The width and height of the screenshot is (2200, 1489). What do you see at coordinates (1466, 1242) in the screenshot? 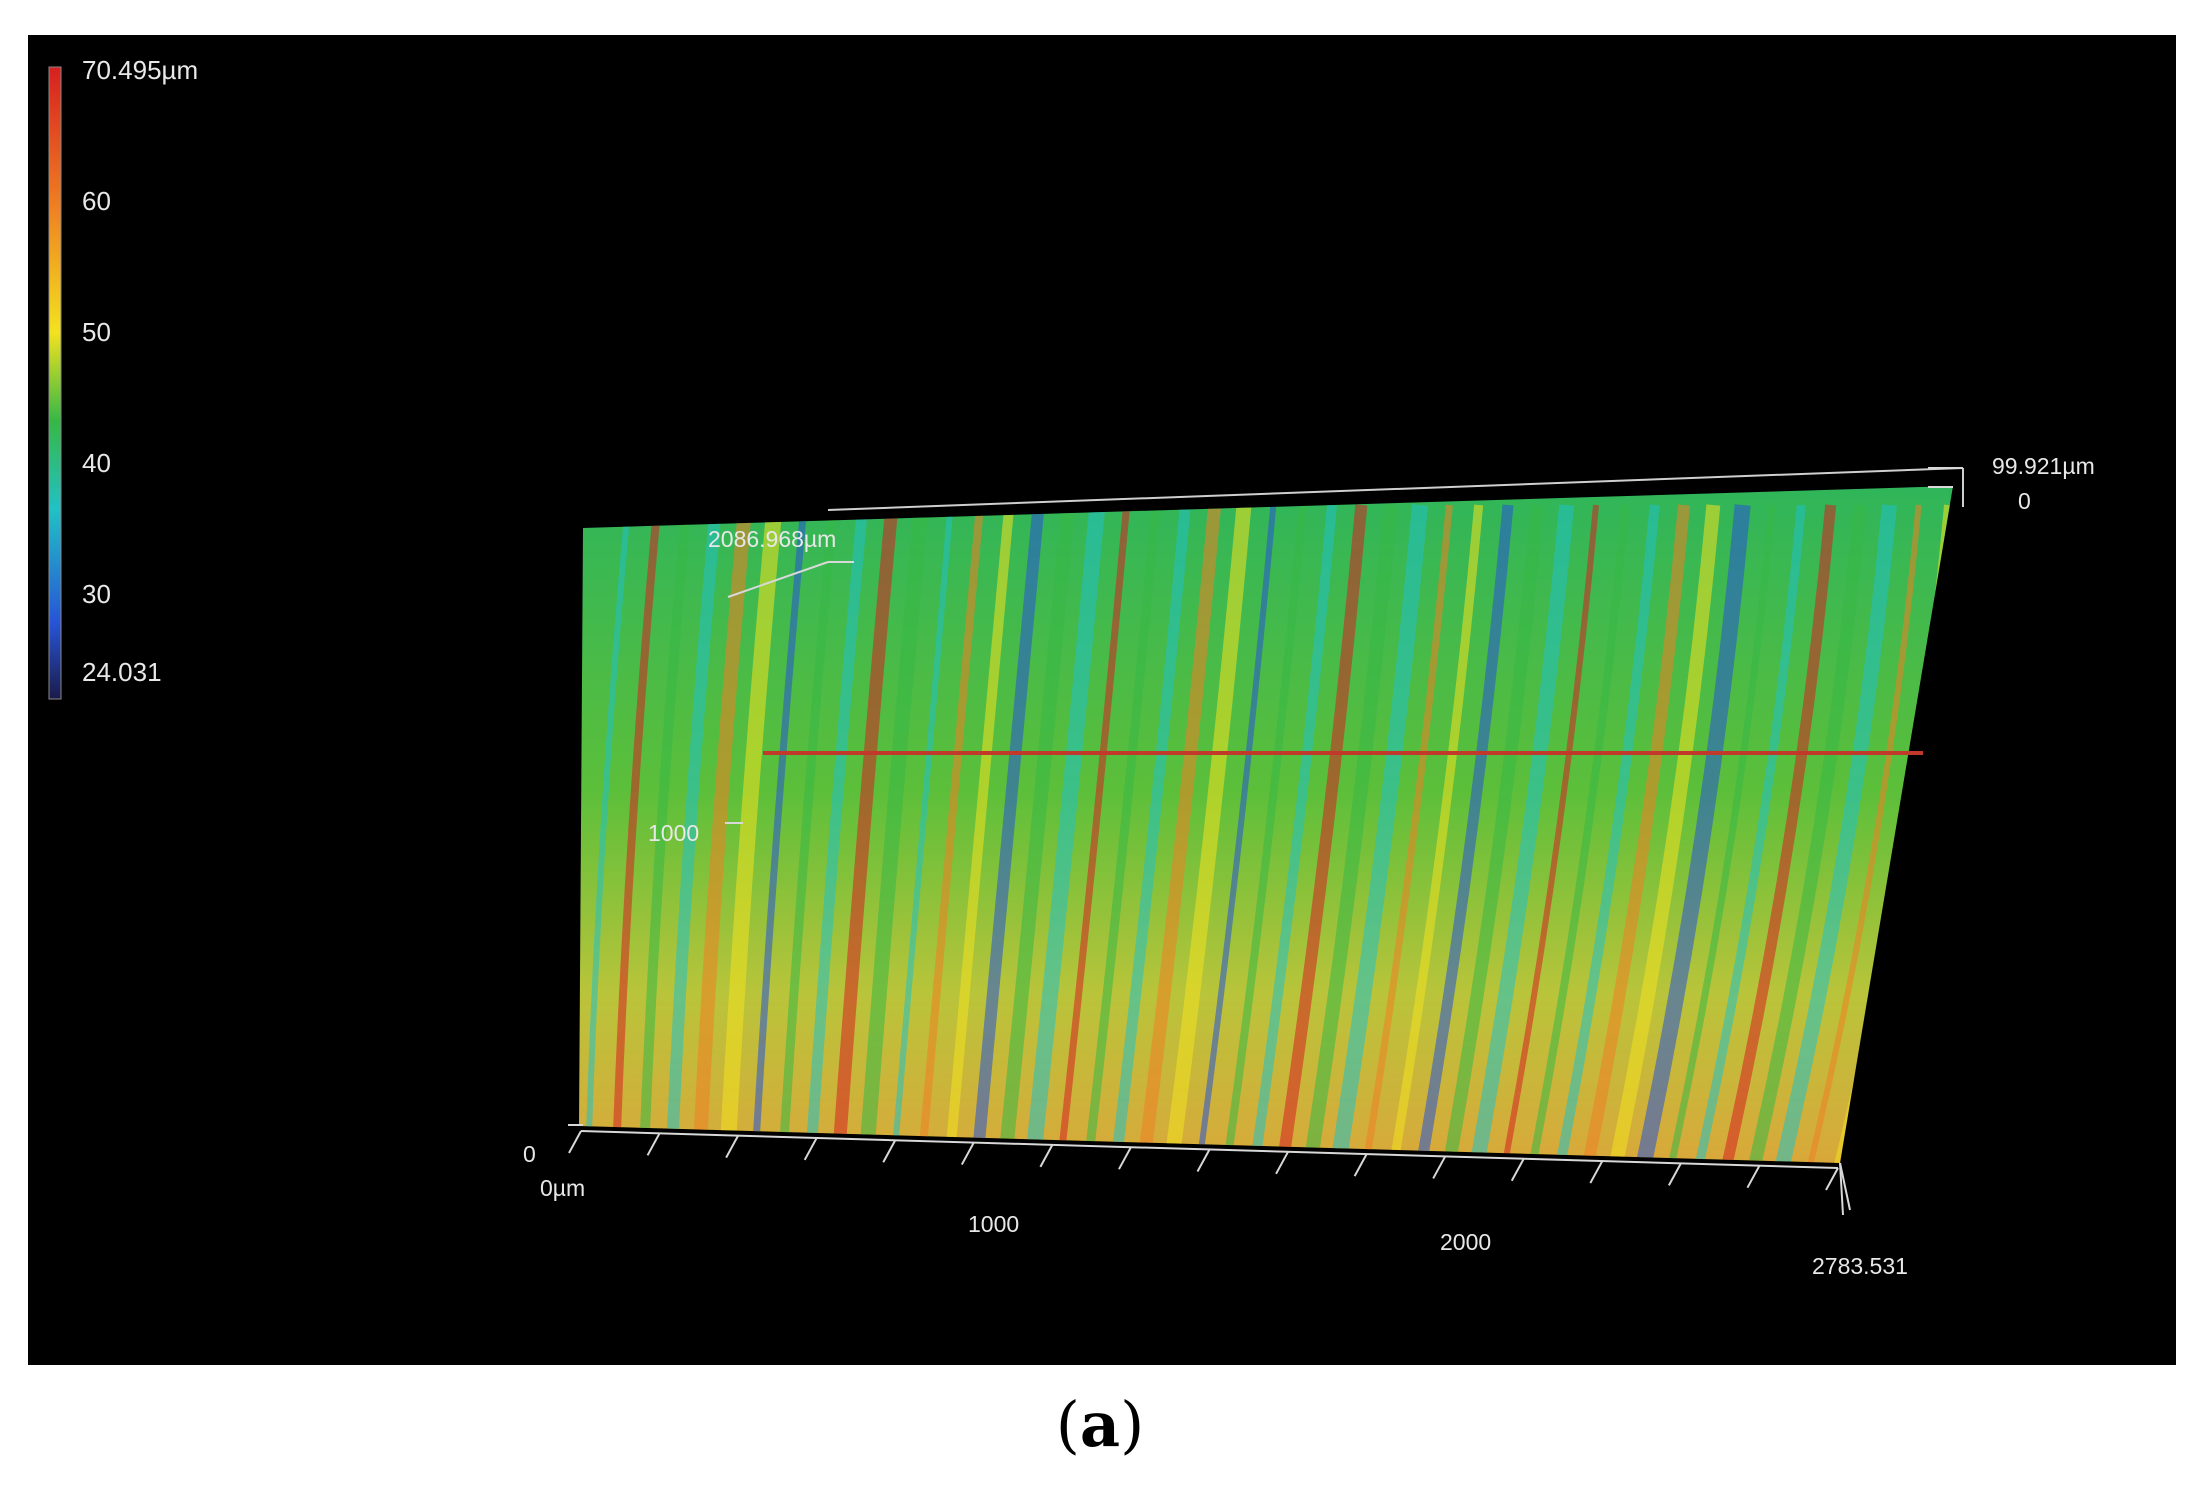
I see `x-axis-label-2000: 2000` at bounding box center [1466, 1242].